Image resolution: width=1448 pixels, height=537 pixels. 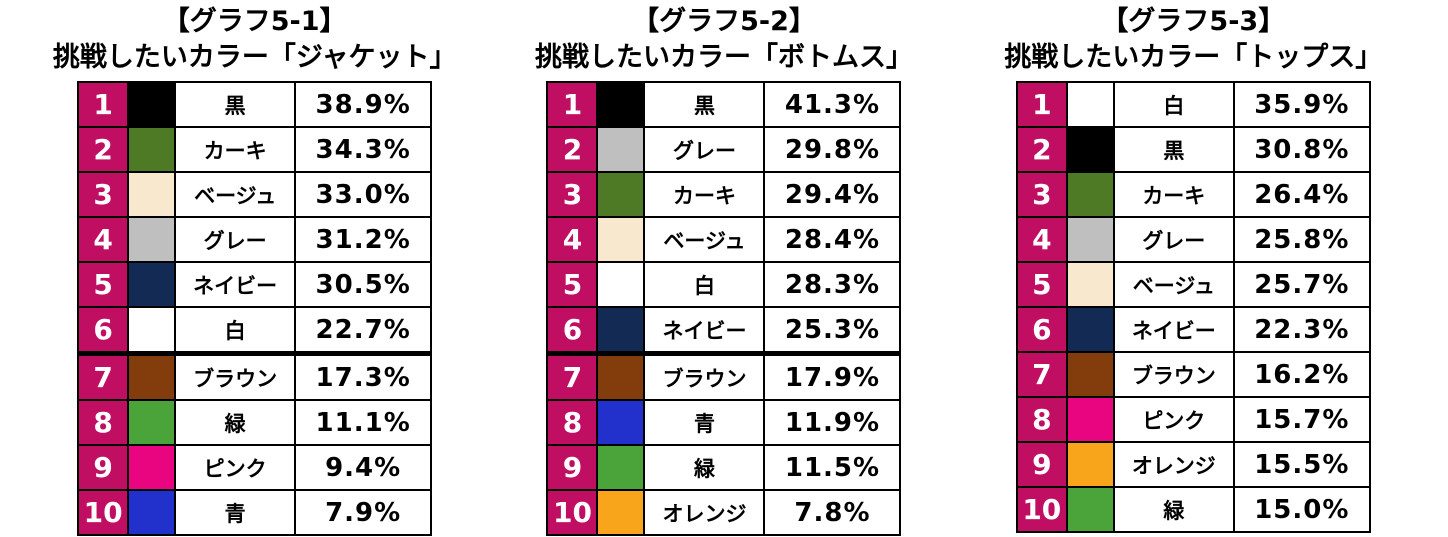 I want to click on chart-title-line1: 【グラフ5-3】, so click(x=1193, y=21).